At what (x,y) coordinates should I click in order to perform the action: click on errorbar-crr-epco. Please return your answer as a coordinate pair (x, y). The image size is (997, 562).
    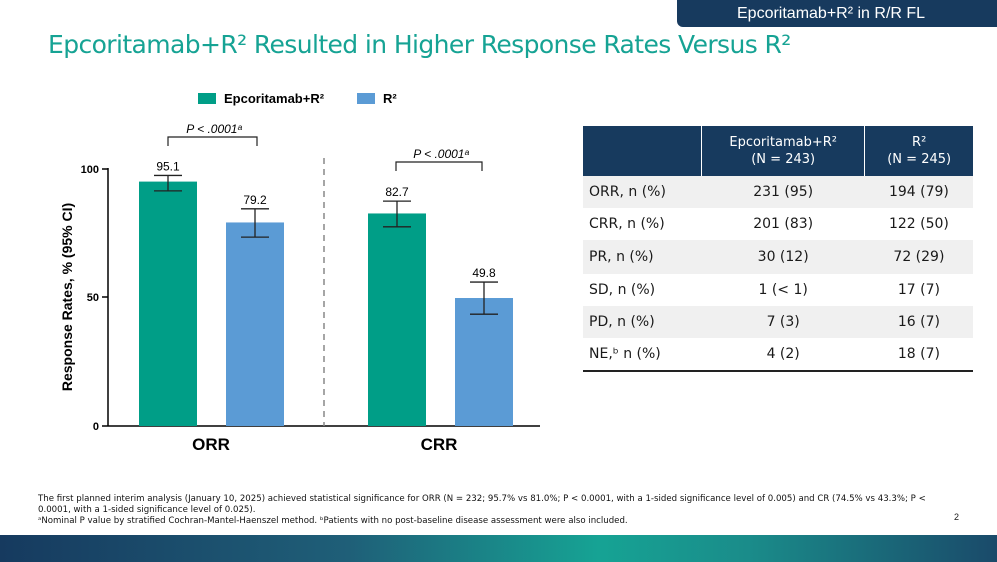
    Looking at the image, I should click on (397, 214).